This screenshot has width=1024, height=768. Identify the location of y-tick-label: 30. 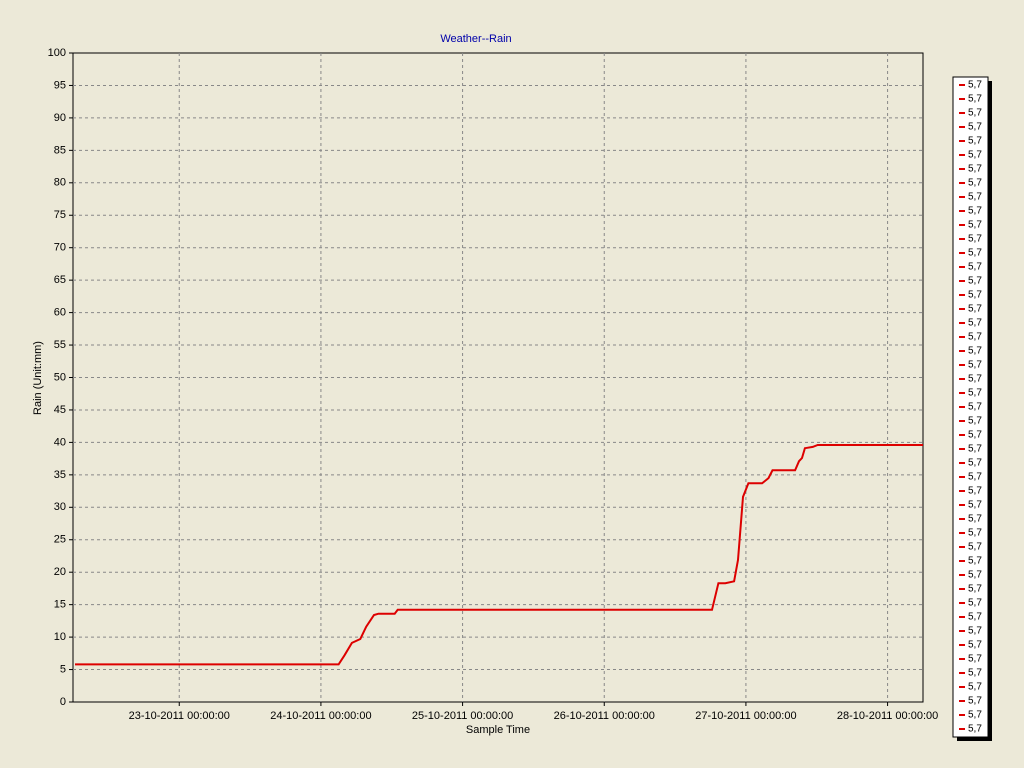
(60, 507).